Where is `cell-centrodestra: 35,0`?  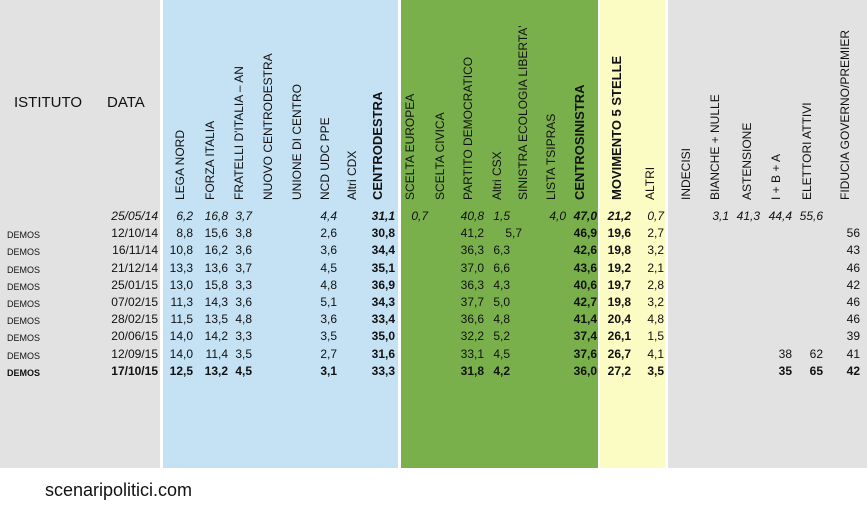
cell-centrodestra: 35,0 is located at coordinates (383, 336).